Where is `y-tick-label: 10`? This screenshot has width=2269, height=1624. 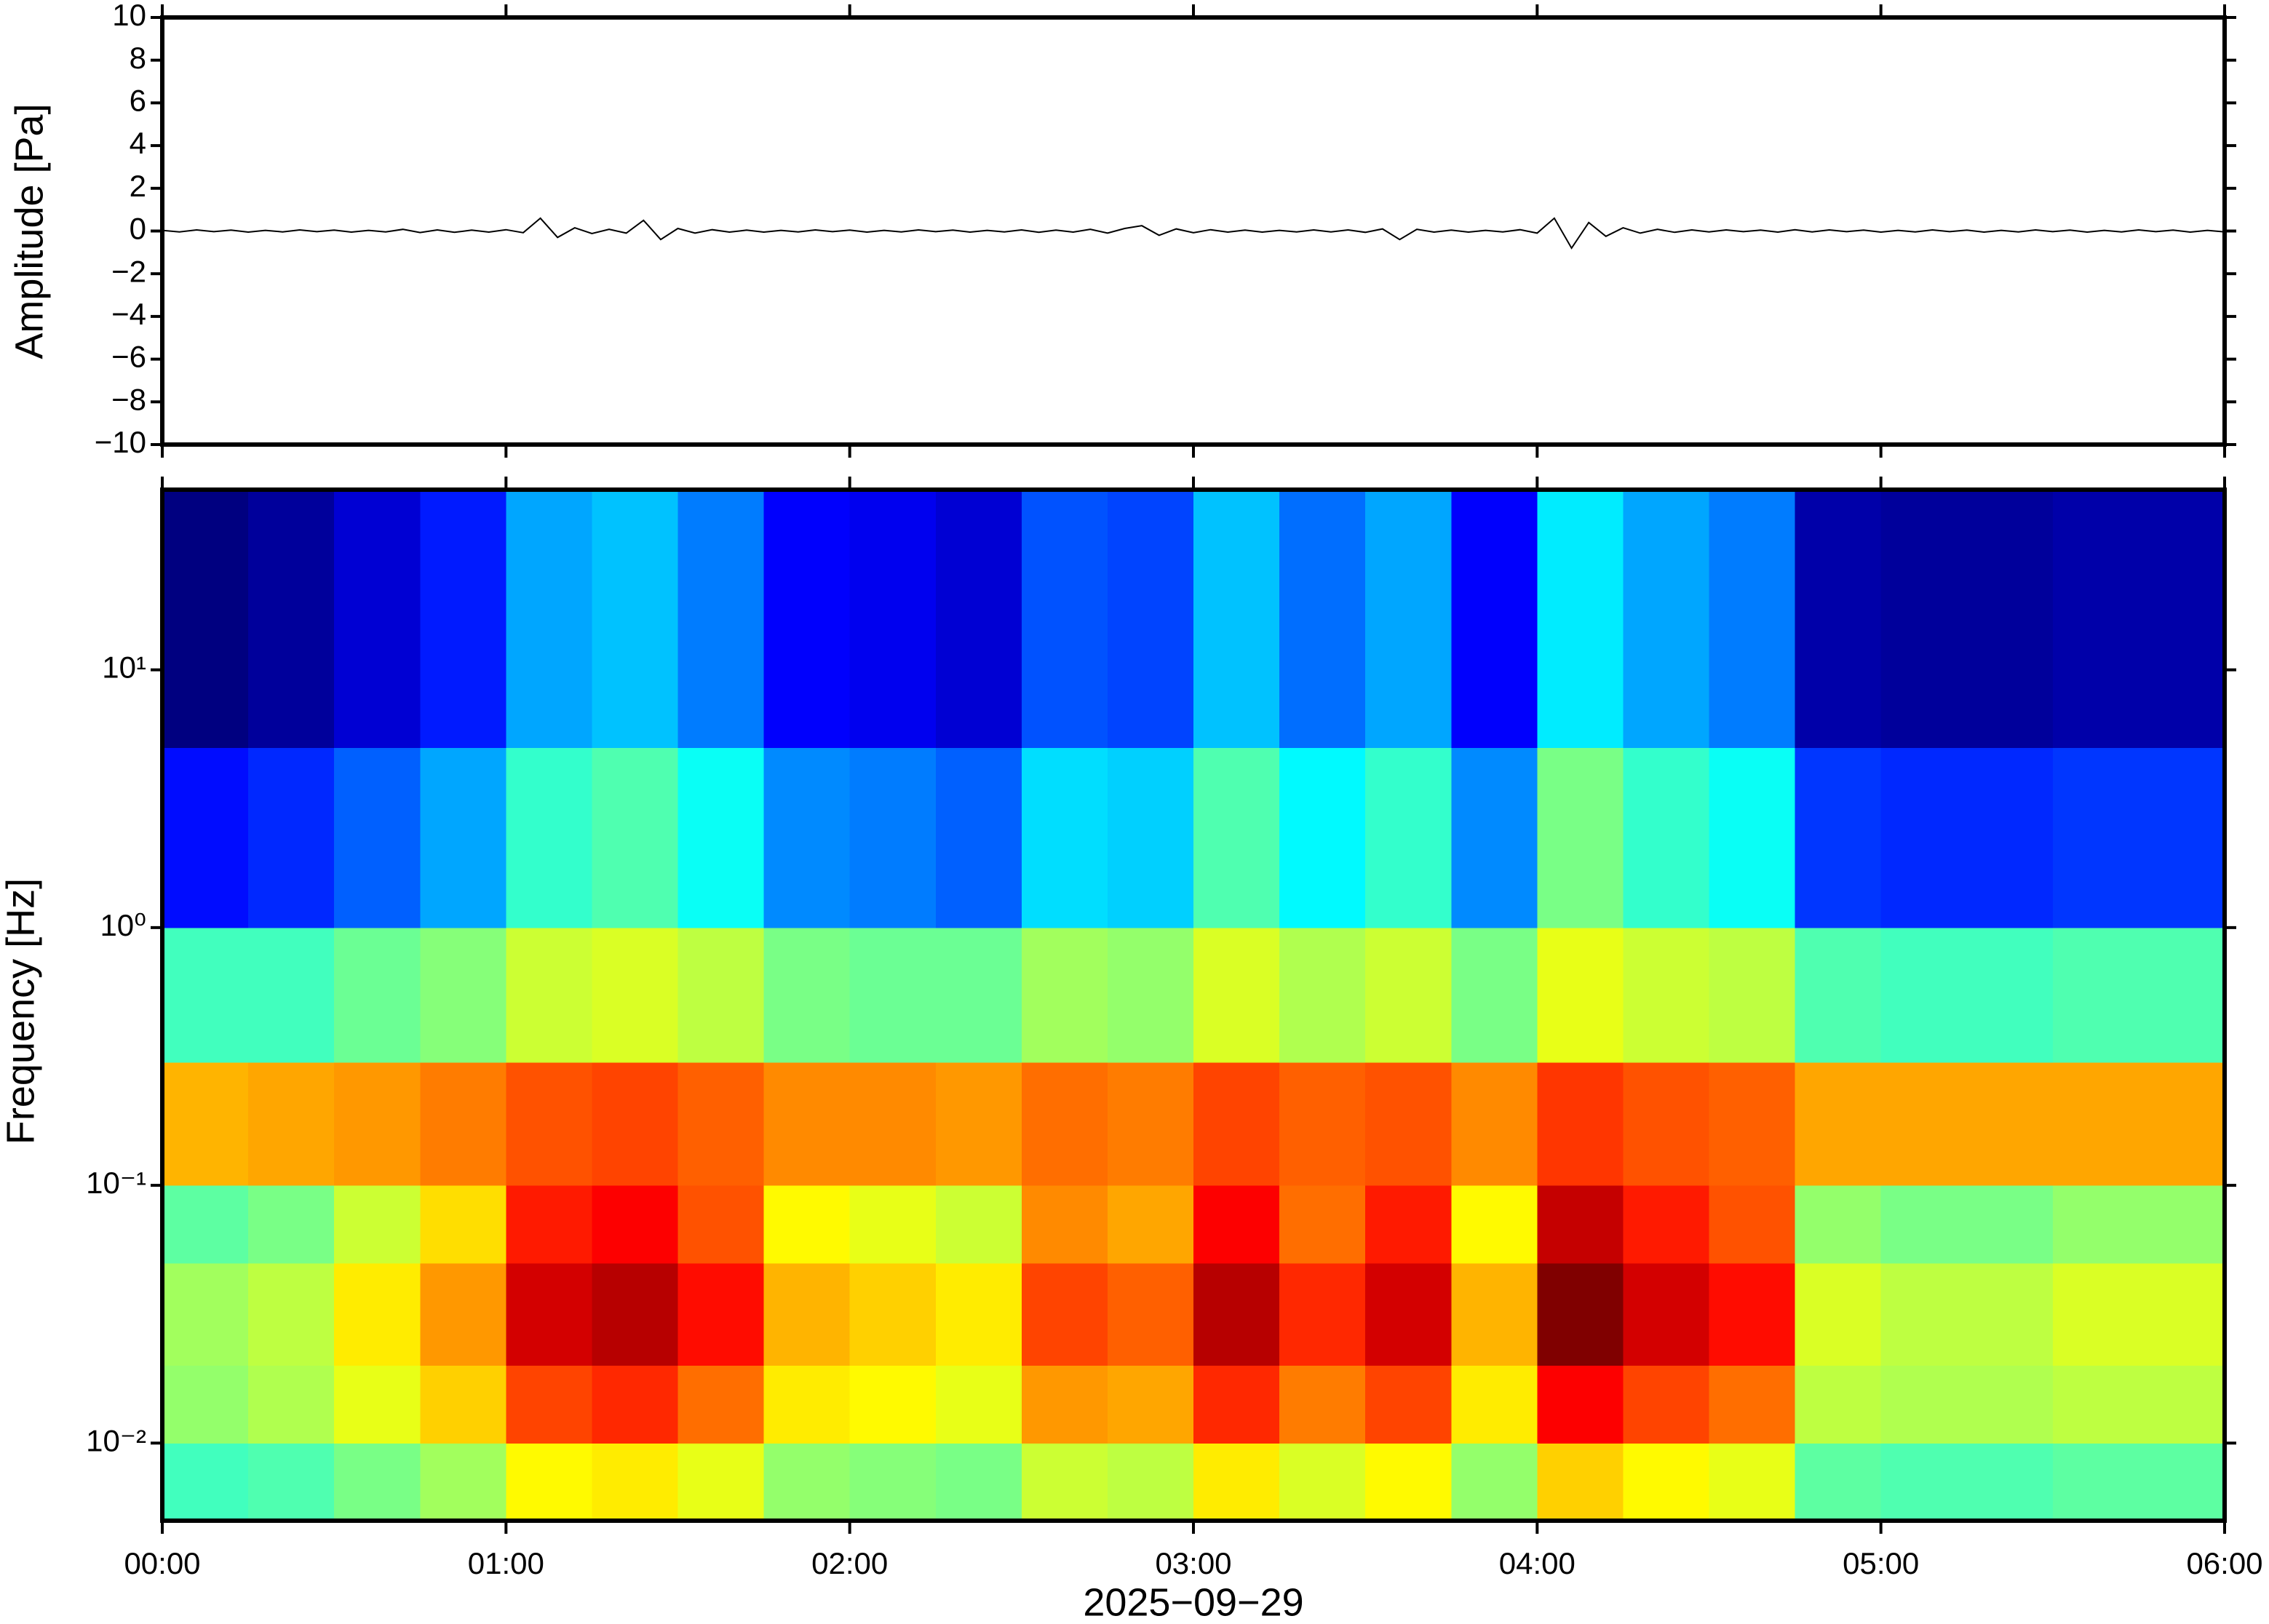
y-tick-label: 10 is located at coordinates (129, 16).